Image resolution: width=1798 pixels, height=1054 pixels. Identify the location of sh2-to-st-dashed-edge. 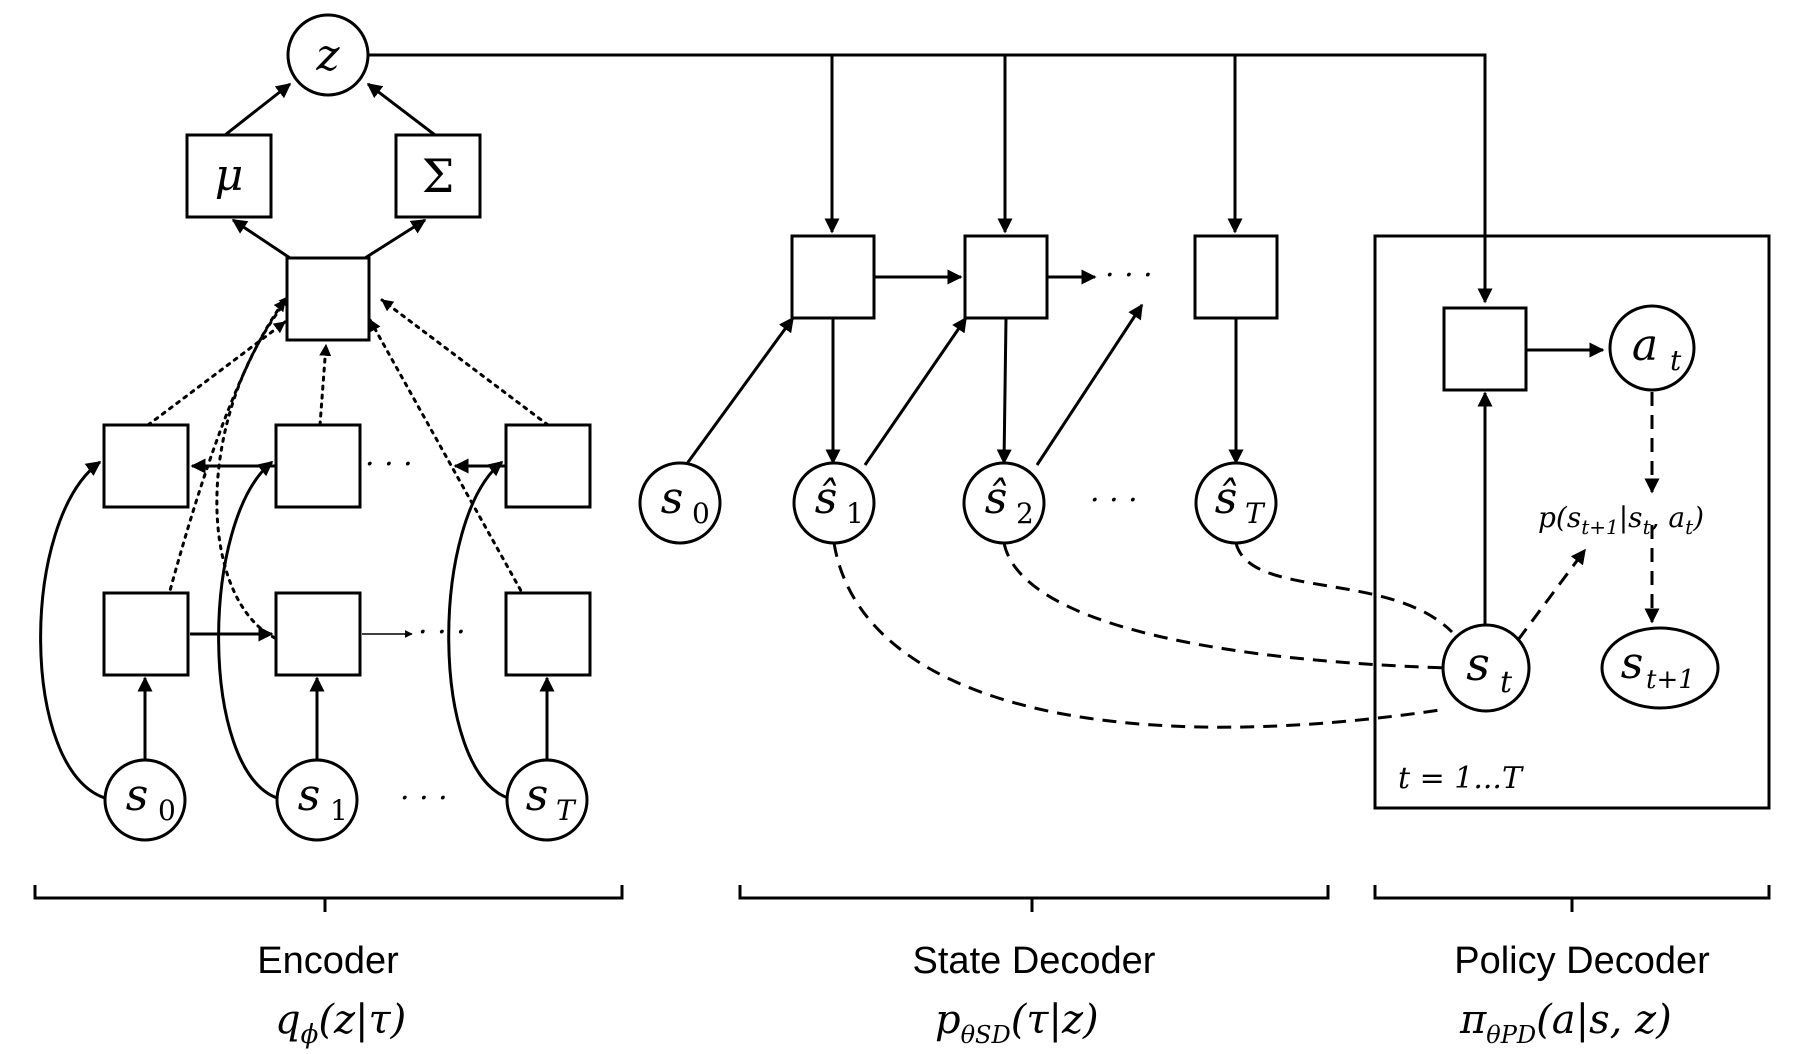
(1225, 606).